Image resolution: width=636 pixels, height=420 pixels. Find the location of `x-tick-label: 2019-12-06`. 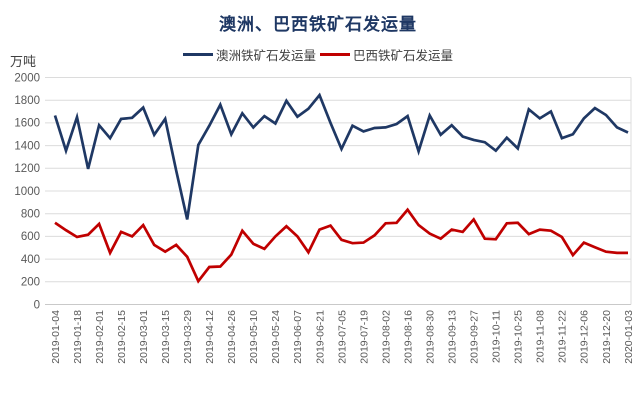

x-tick-label: 2019-12-06 is located at coordinates (585, 337).